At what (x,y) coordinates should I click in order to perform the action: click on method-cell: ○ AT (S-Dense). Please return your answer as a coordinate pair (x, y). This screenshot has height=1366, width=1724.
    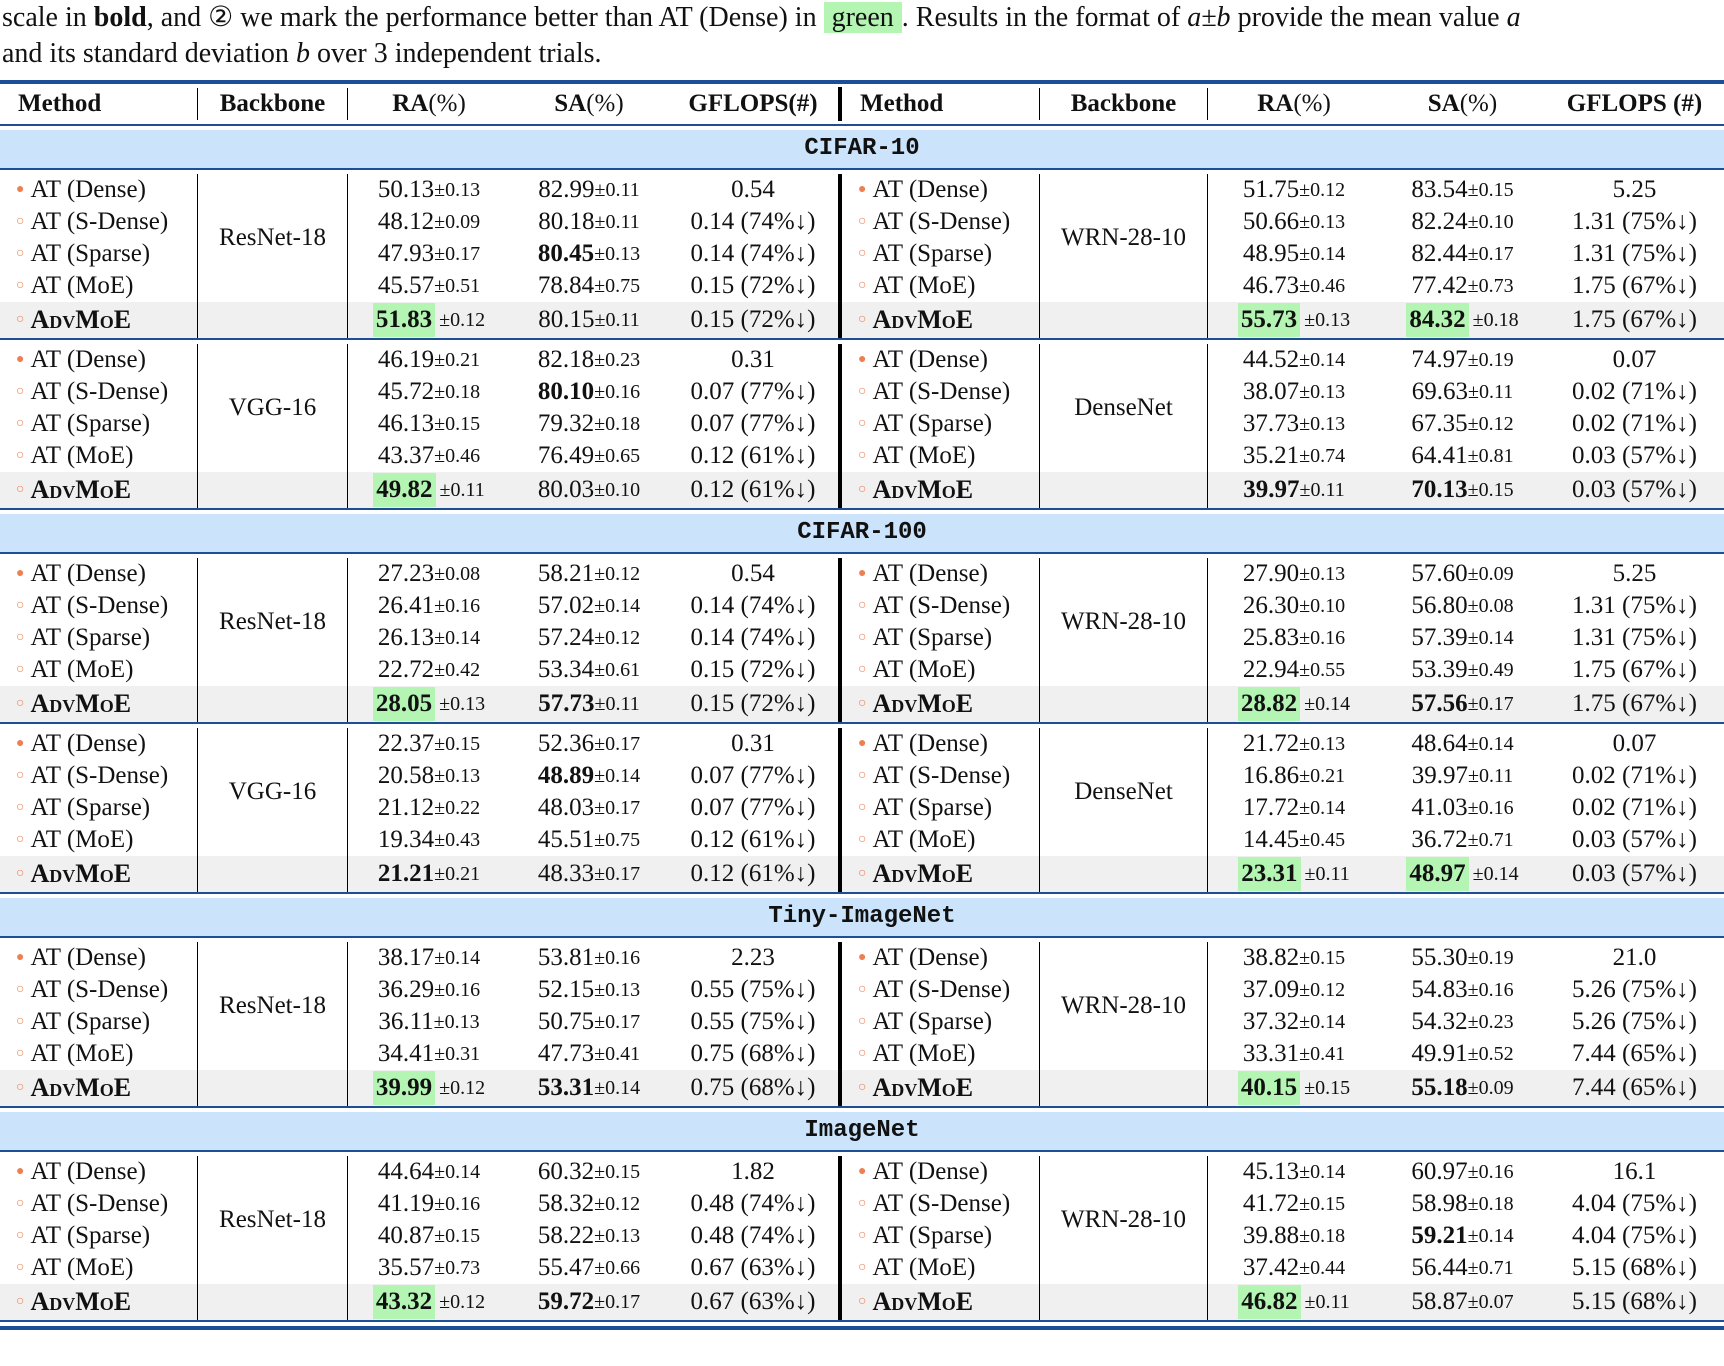
    Looking at the image, I should click on (941, 776).